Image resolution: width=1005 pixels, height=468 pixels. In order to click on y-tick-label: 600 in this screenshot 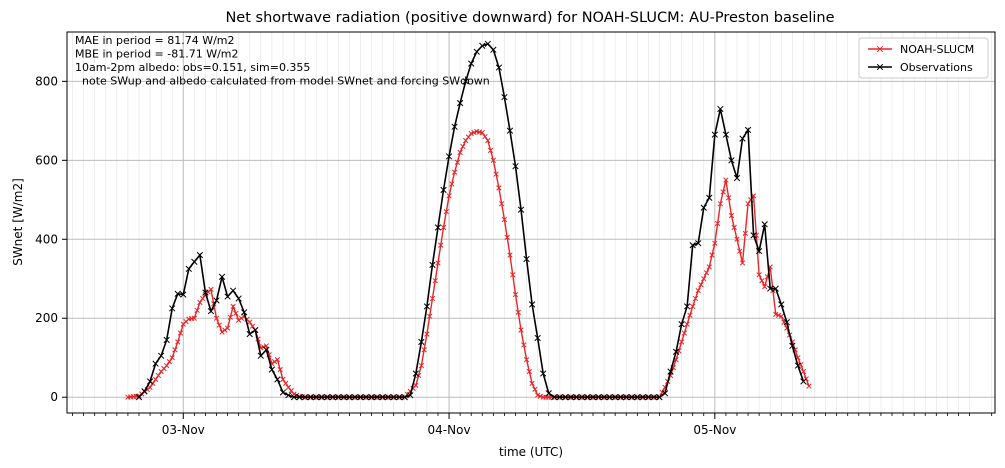, I will do `click(46, 160)`.